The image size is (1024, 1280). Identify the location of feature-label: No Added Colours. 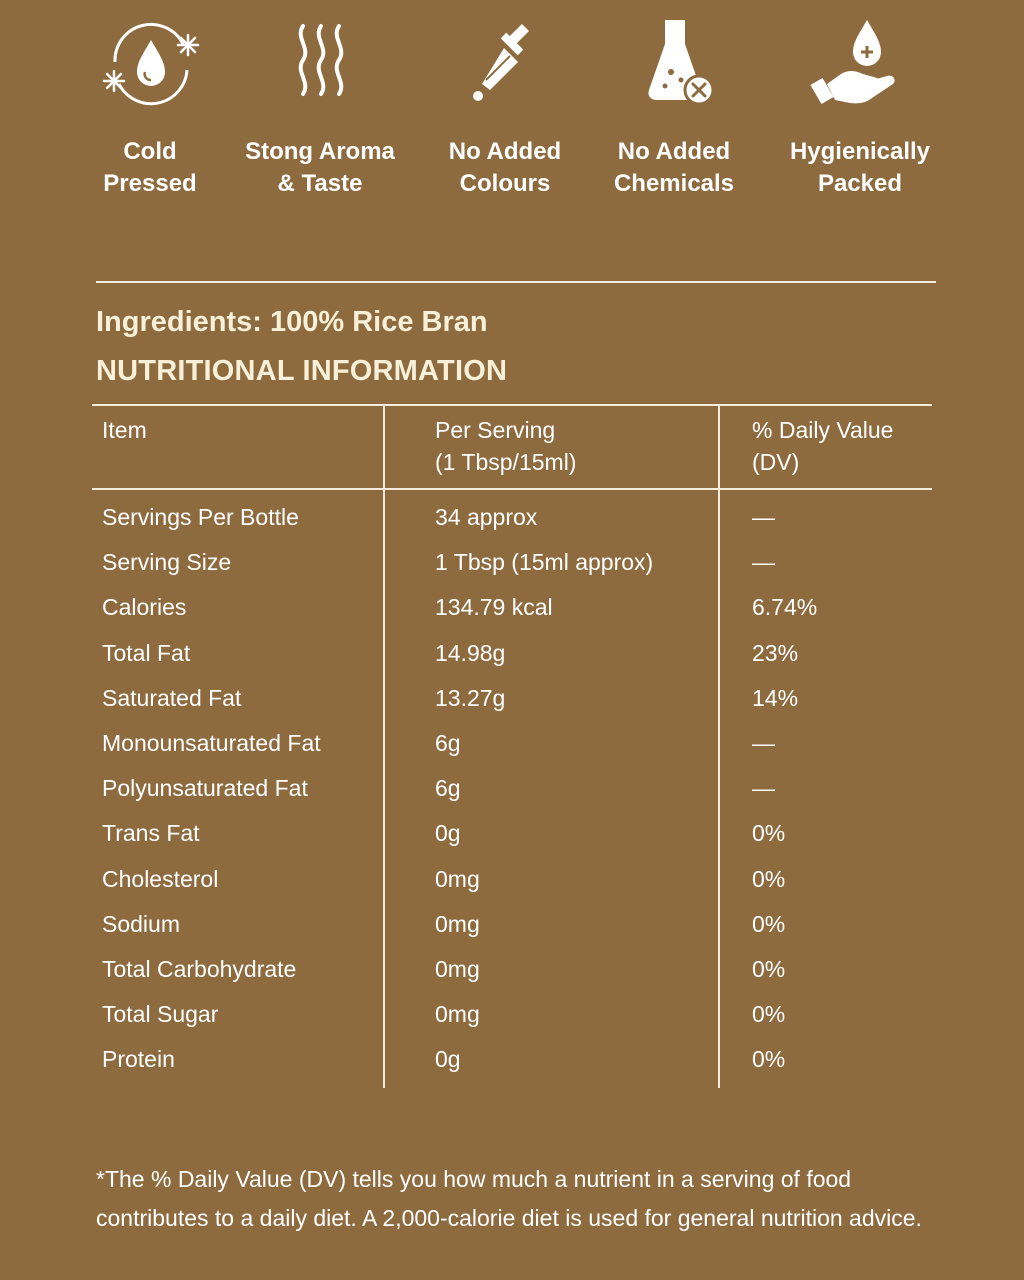
(505, 167).